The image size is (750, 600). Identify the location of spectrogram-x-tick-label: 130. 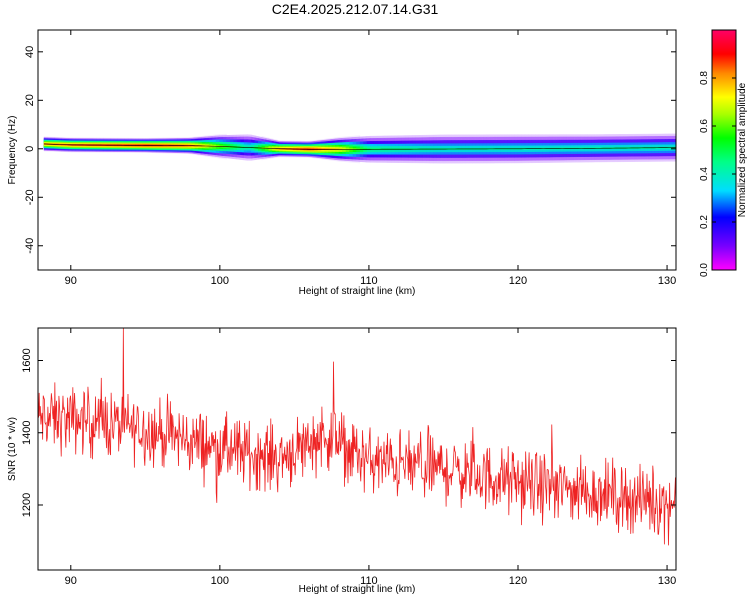
(667, 281).